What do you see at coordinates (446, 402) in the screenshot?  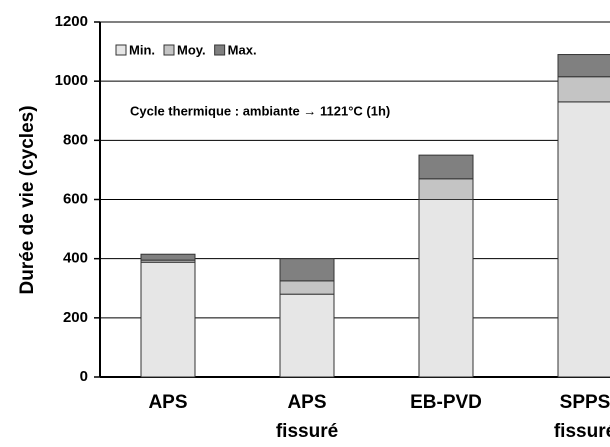 I see `x-tick-label: EB-PVD` at bounding box center [446, 402].